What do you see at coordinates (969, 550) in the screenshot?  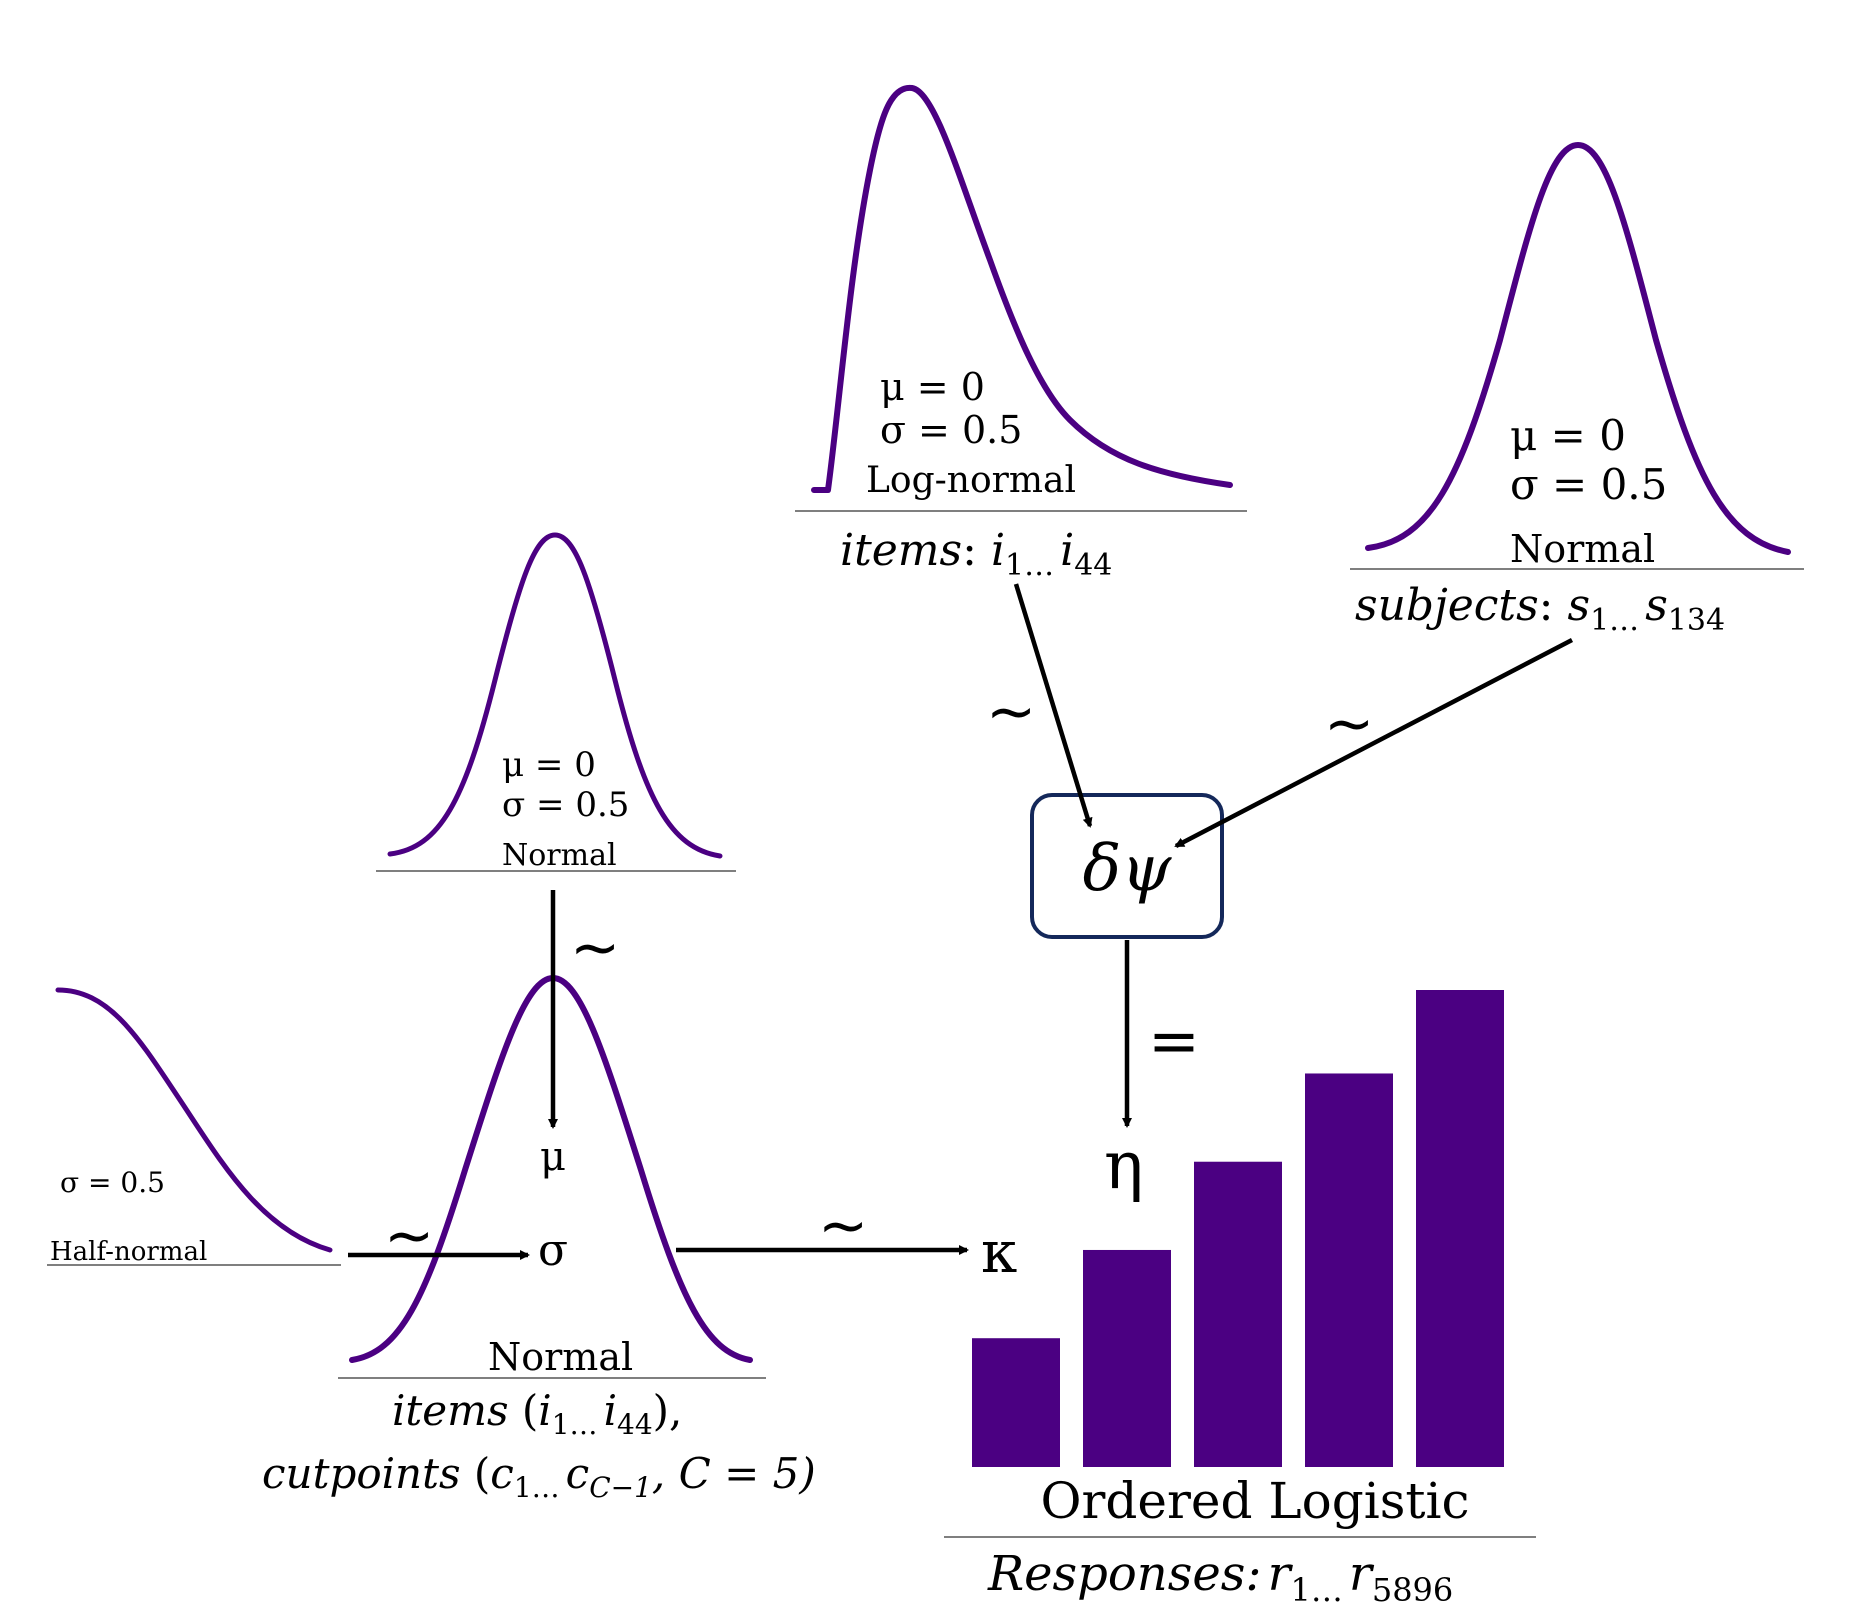 I see `items-colon: :` at bounding box center [969, 550].